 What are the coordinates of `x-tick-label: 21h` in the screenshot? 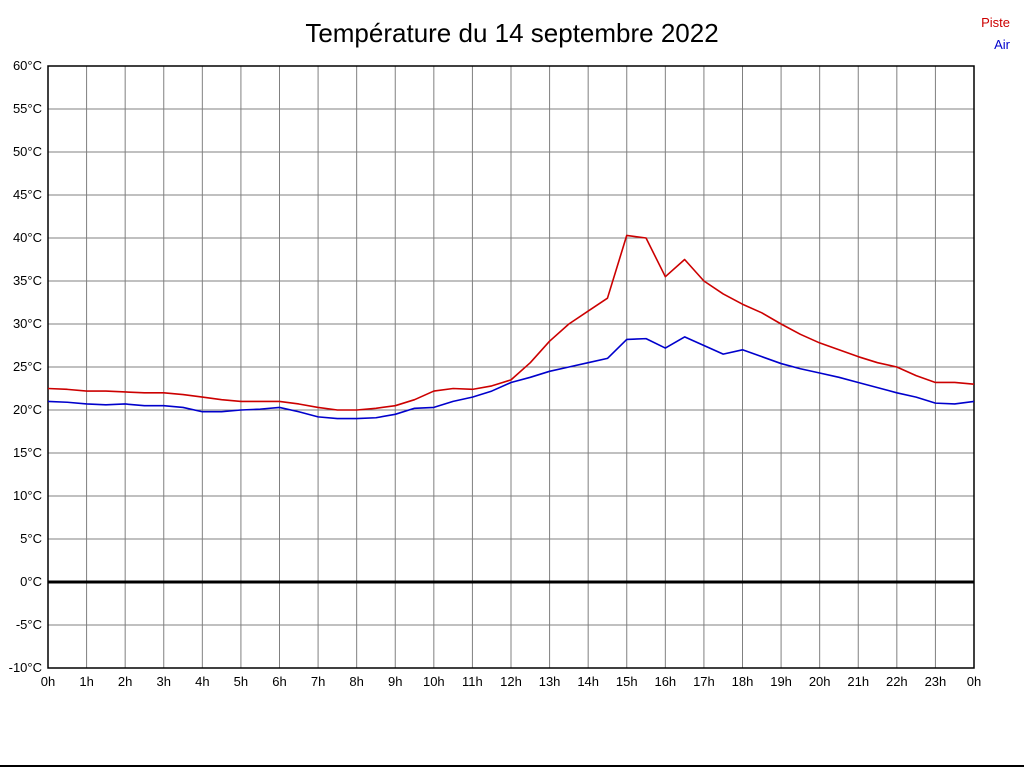 It's located at (858, 681).